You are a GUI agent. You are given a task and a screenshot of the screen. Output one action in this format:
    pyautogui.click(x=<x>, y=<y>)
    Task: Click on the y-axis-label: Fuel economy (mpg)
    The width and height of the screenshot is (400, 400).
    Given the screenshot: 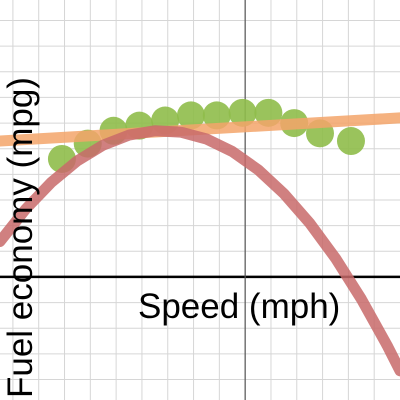 What is the action you would take?
    pyautogui.click(x=20, y=237)
    